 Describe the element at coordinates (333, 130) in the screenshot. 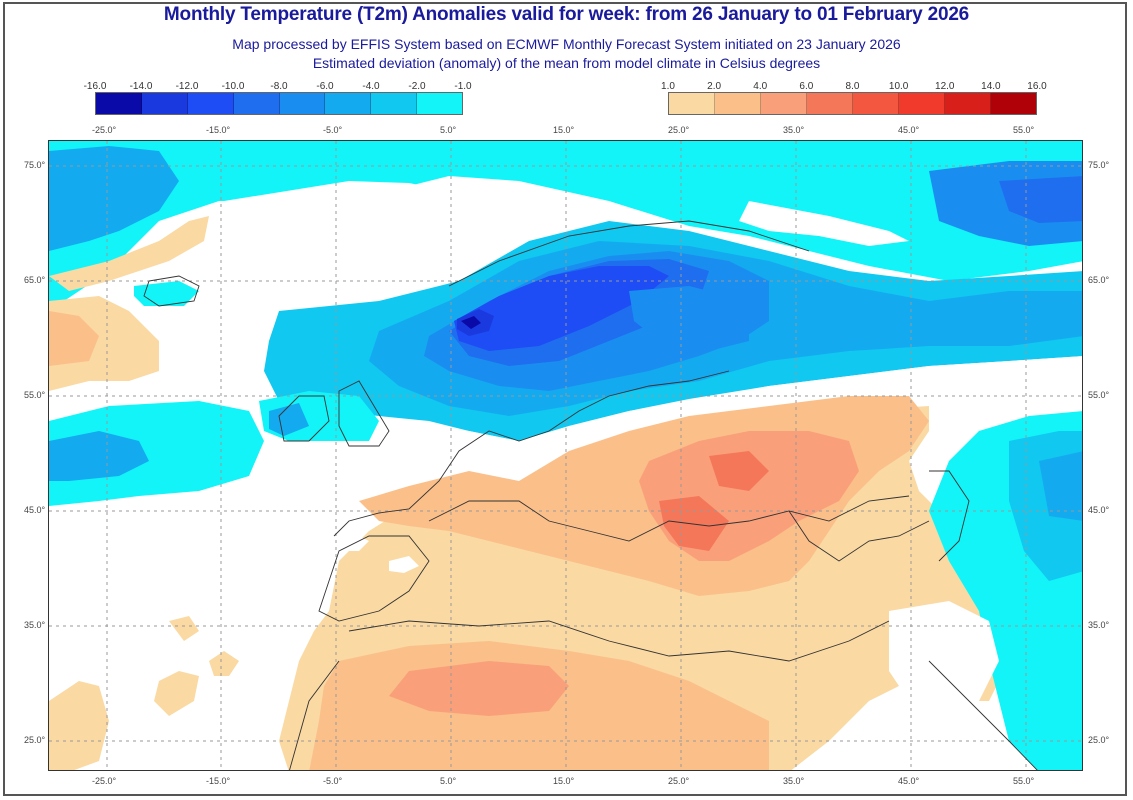

I see `top-lon-label: -5.0°` at that location.